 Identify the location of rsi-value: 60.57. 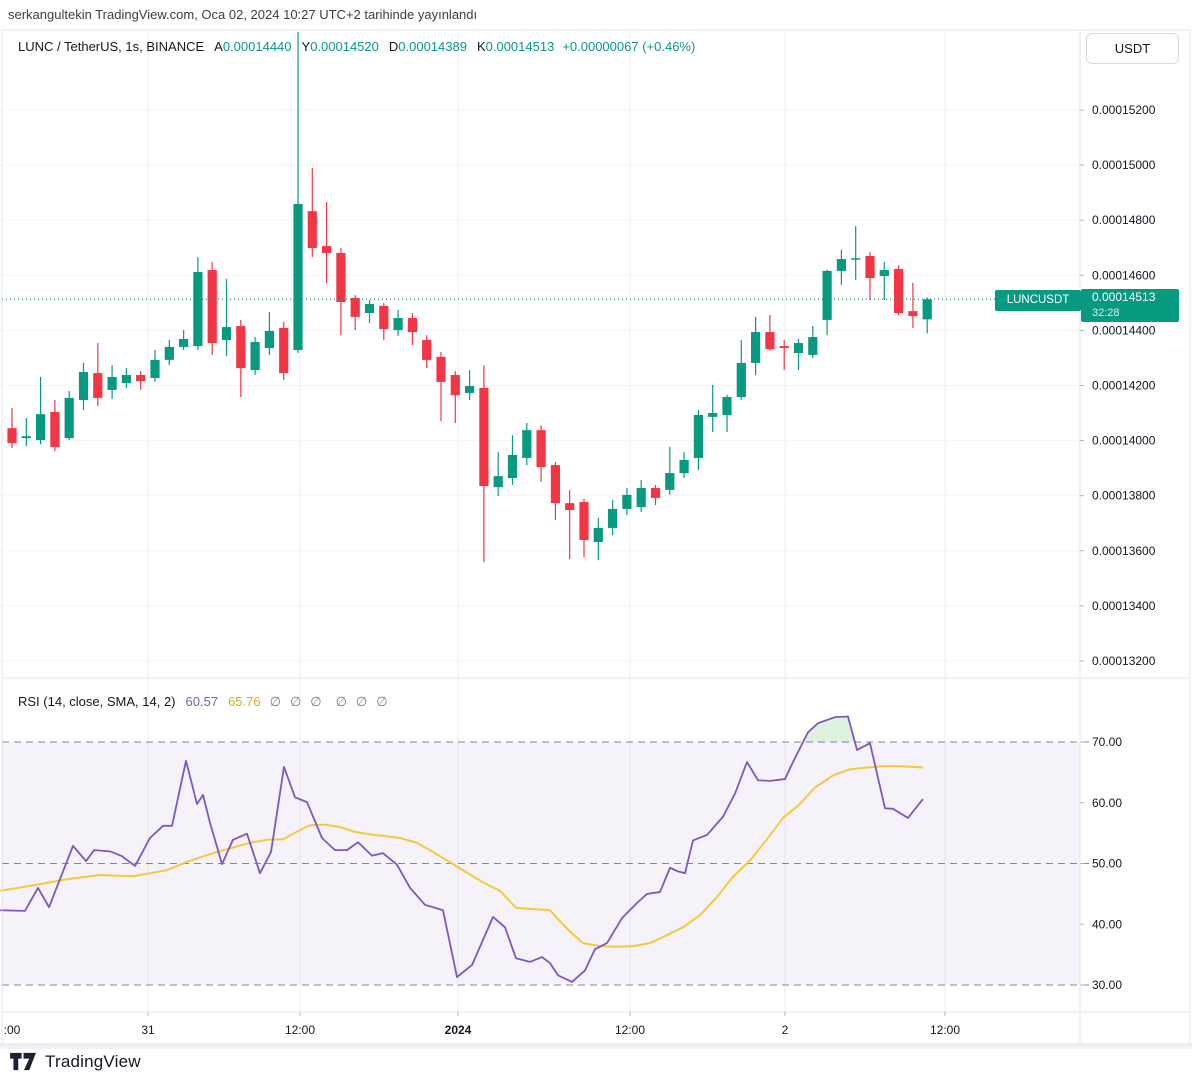
(202, 701).